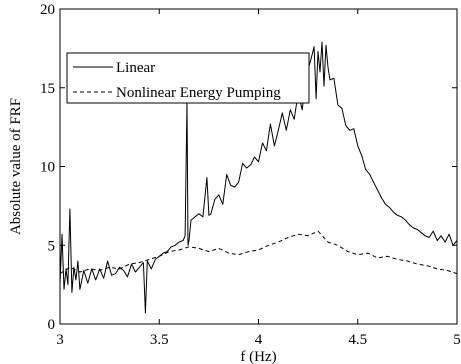 This screenshot has width=461, height=364. What do you see at coordinates (52, 325) in the screenshot?
I see `y-tick-label: 0` at bounding box center [52, 325].